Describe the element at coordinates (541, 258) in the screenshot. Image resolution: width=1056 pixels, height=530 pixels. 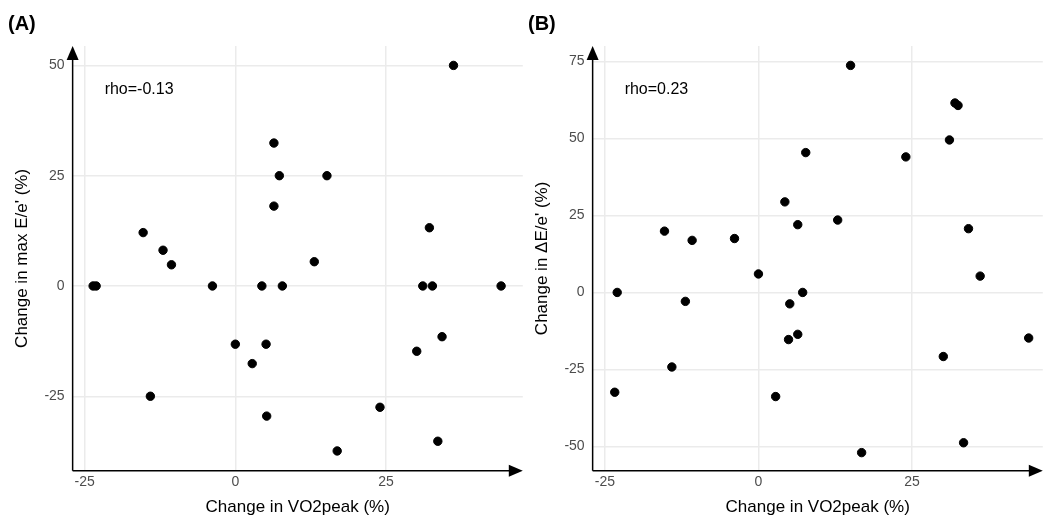
I see `y-axis-title: Change in ΔE/e' (%)` at that location.